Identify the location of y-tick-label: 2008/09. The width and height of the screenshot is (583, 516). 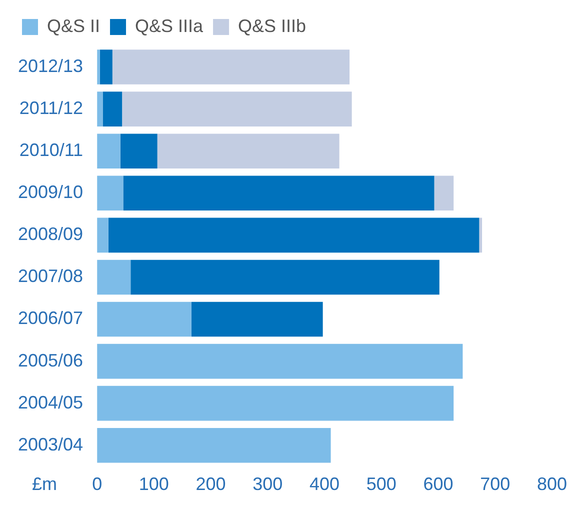
(51, 234).